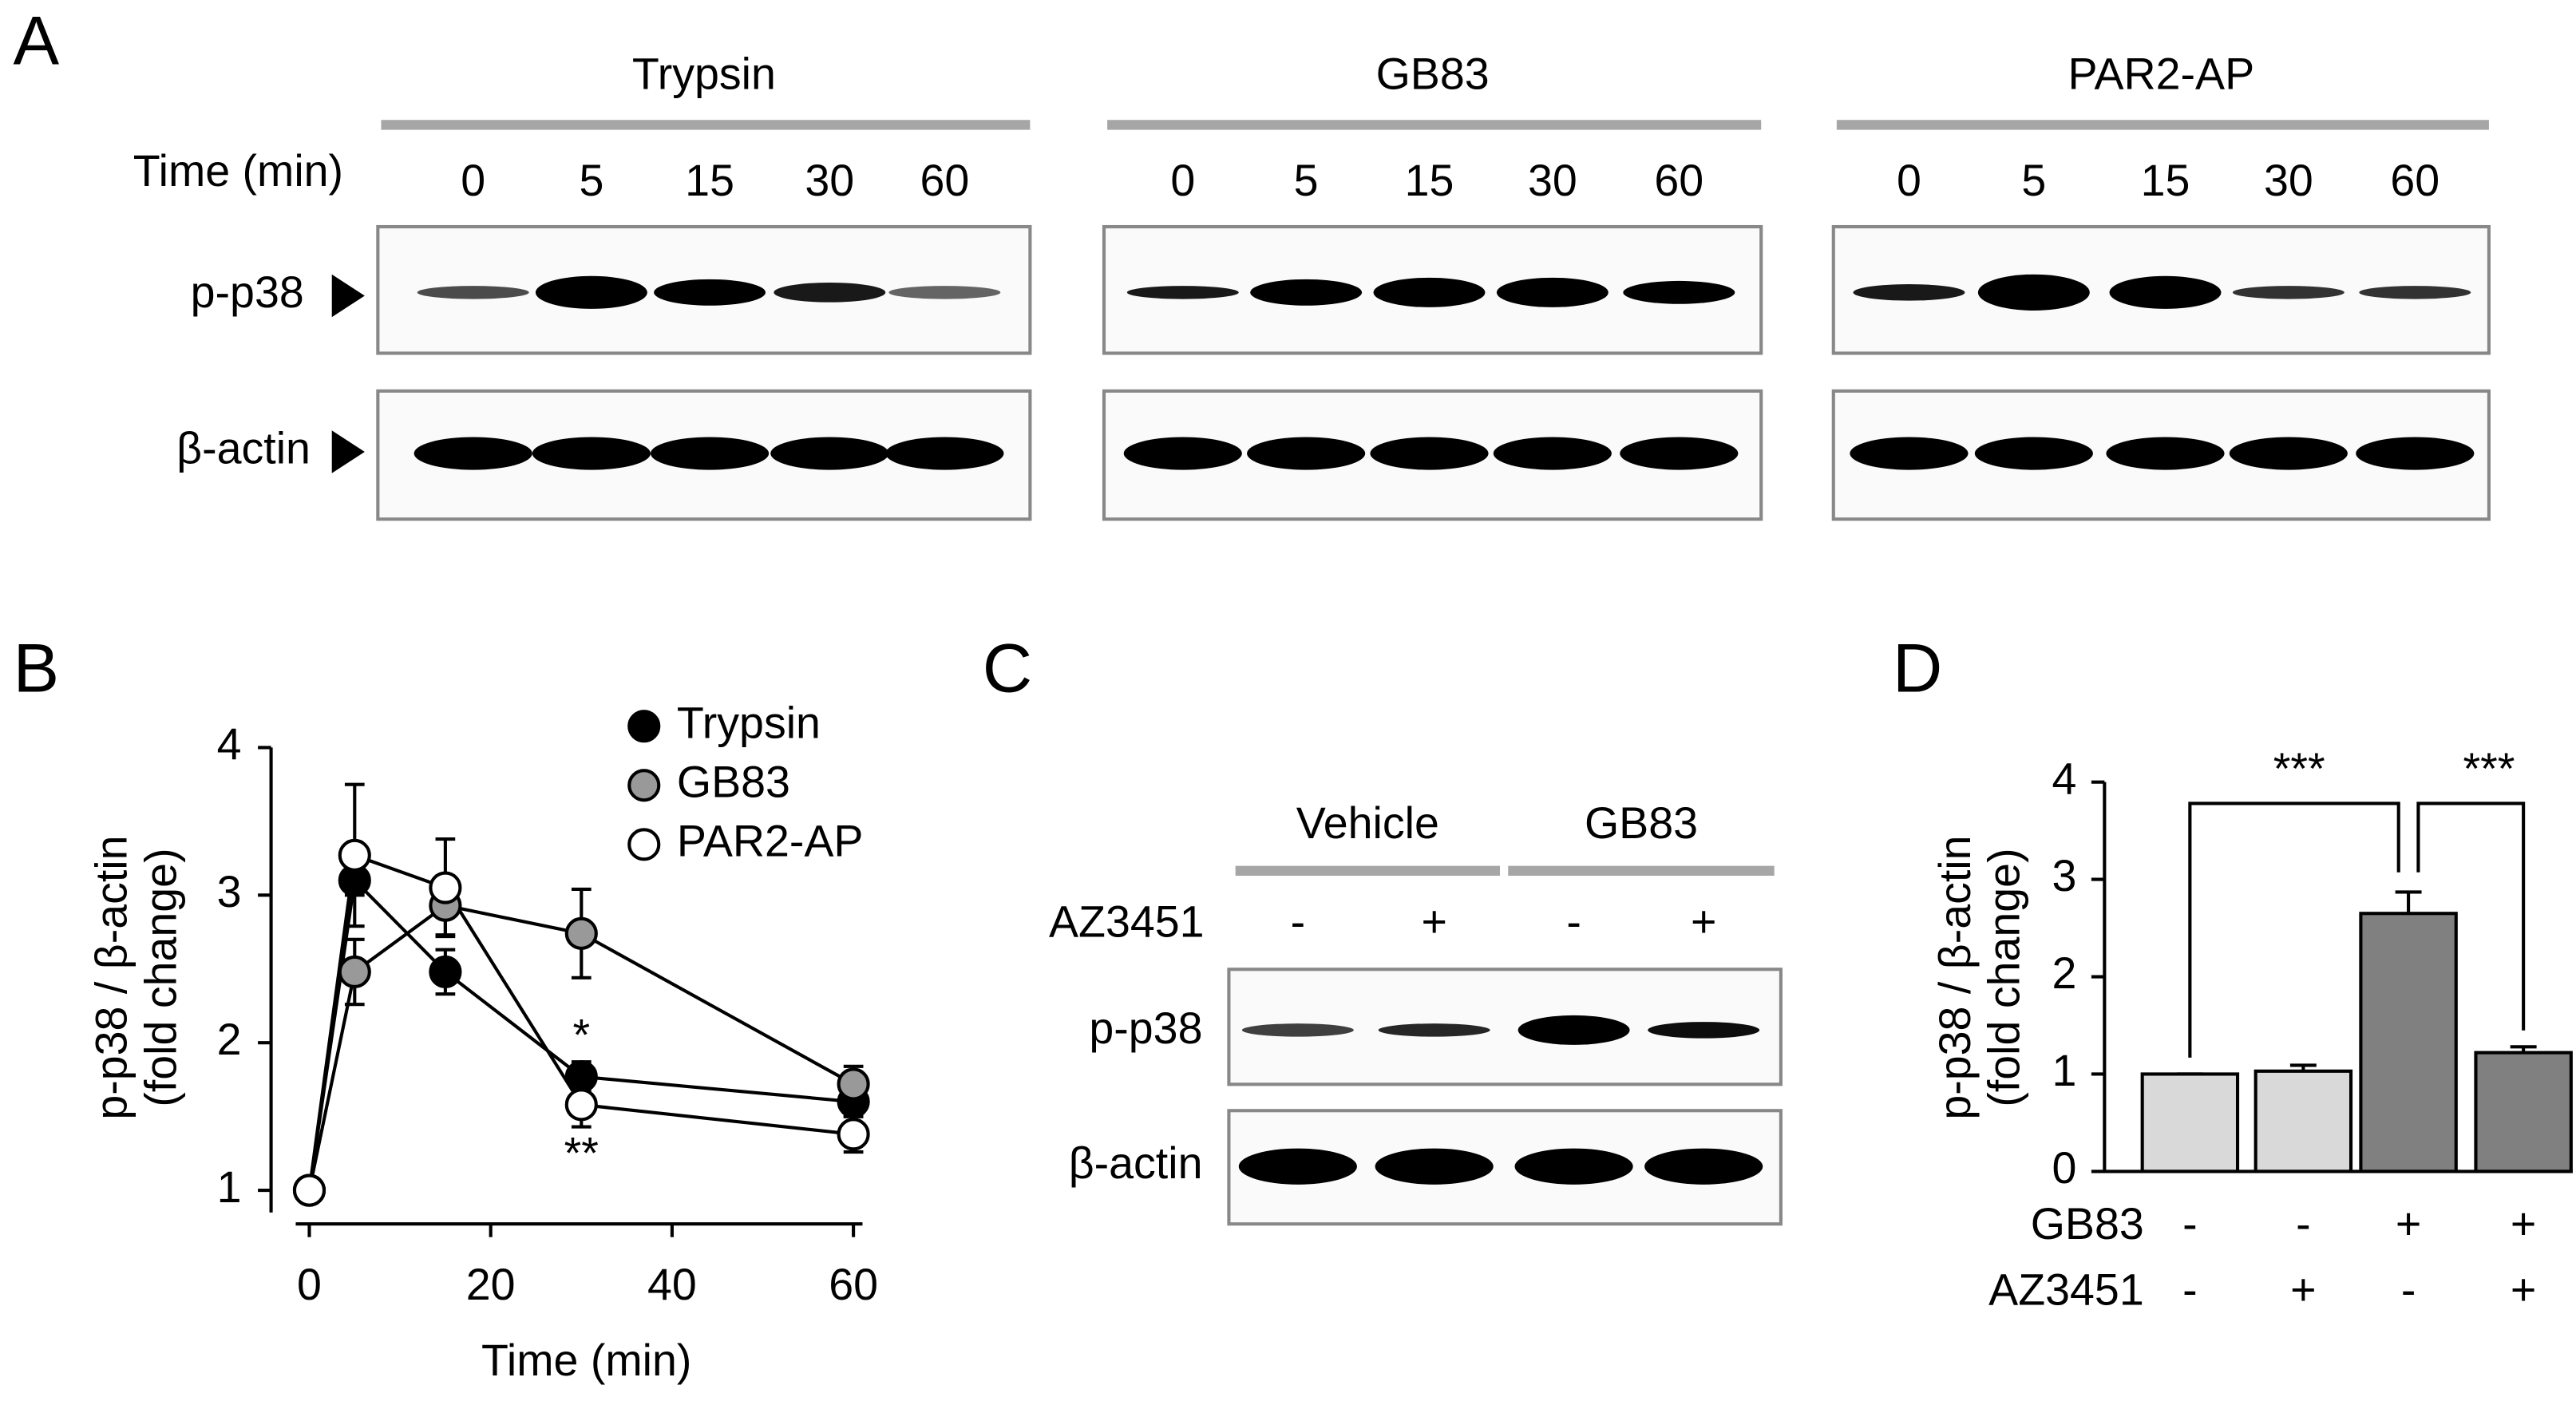 Image resolution: width=2576 pixels, height=1401 pixels. What do you see at coordinates (348, 296) in the screenshot?
I see `arrowhead` at bounding box center [348, 296].